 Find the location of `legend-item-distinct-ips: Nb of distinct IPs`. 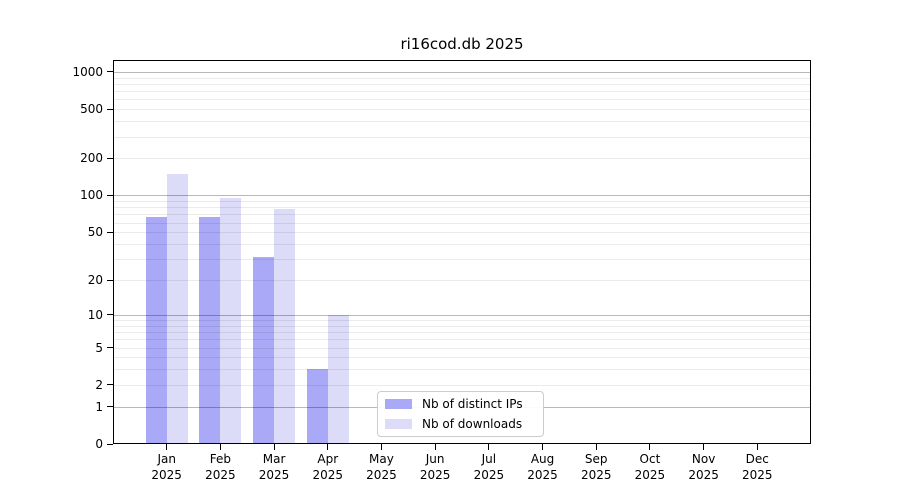

legend-item-distinct-ips: Nb of distinct IPs is located at coordinates (464, 404).